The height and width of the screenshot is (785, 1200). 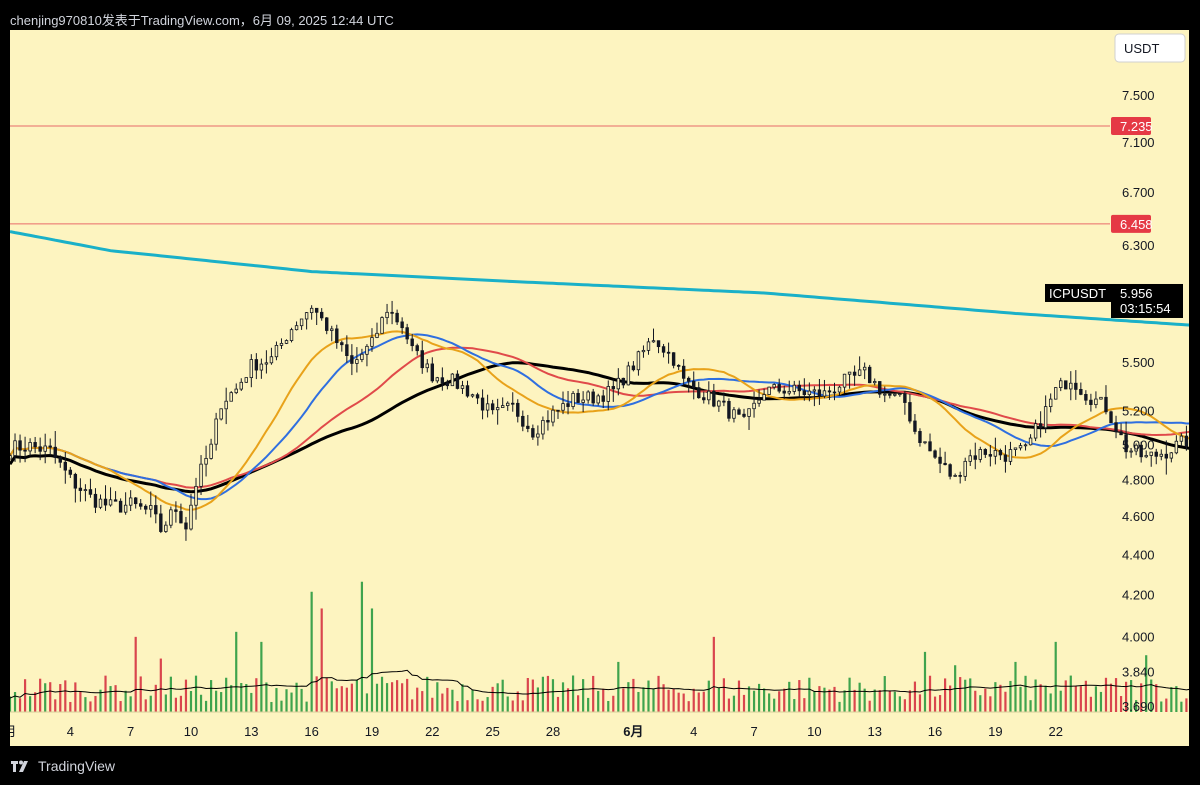 What do you see at coordinates (1136, 224) in the screenshot?
I see `level-badge-label: 6.458` at bounding box center [1136, 224].